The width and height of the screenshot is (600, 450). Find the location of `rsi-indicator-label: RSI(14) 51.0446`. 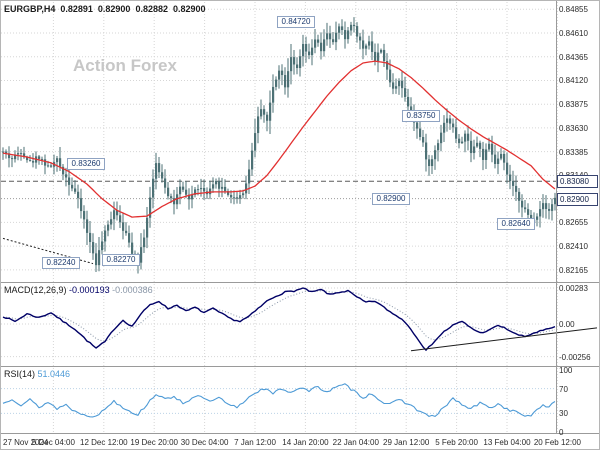

rsi-indicator-label: RSI(14) 51.0446 is located at coordinates (37, 374).